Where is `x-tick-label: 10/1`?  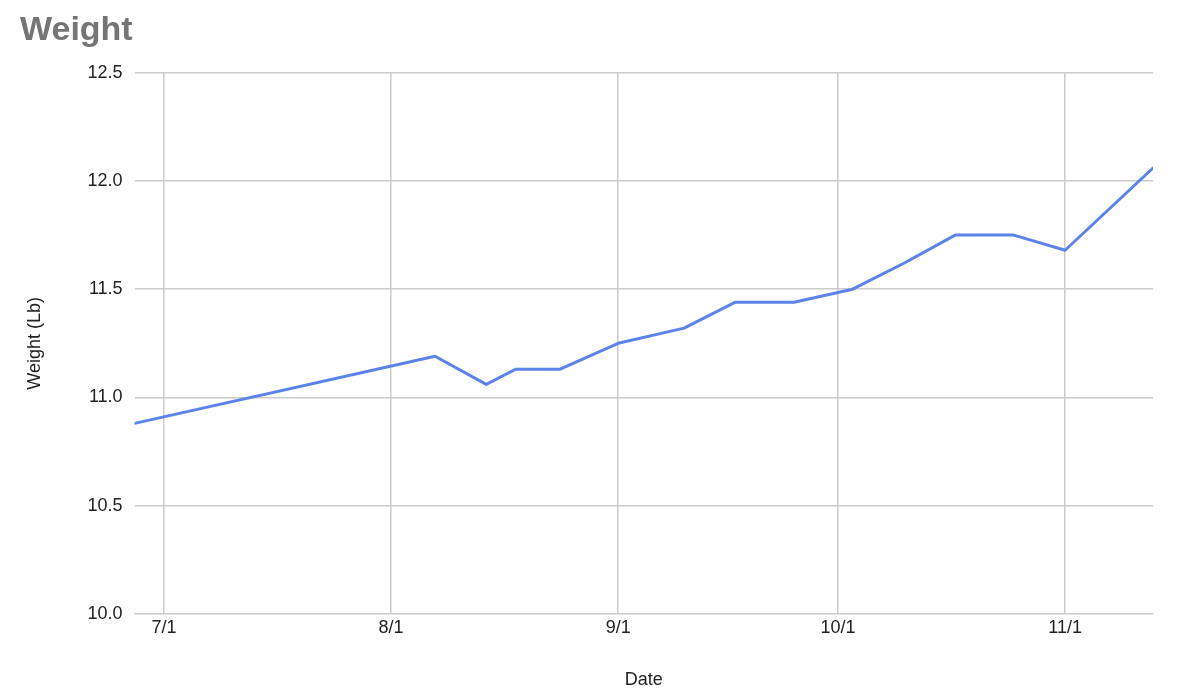 x-tick-label: 10/1 is located at coordinates (838, 626).